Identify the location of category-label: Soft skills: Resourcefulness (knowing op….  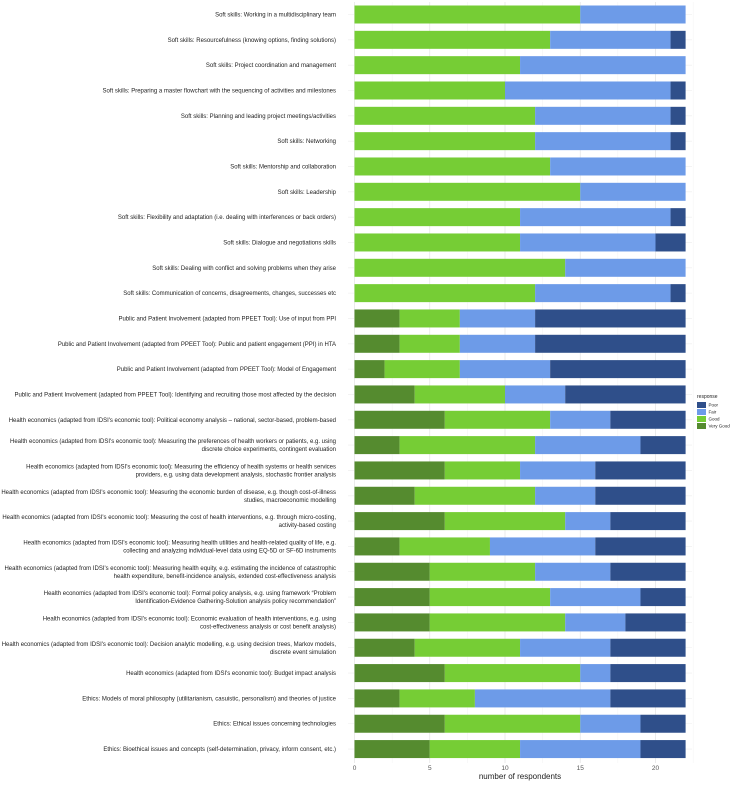
(252, 41).